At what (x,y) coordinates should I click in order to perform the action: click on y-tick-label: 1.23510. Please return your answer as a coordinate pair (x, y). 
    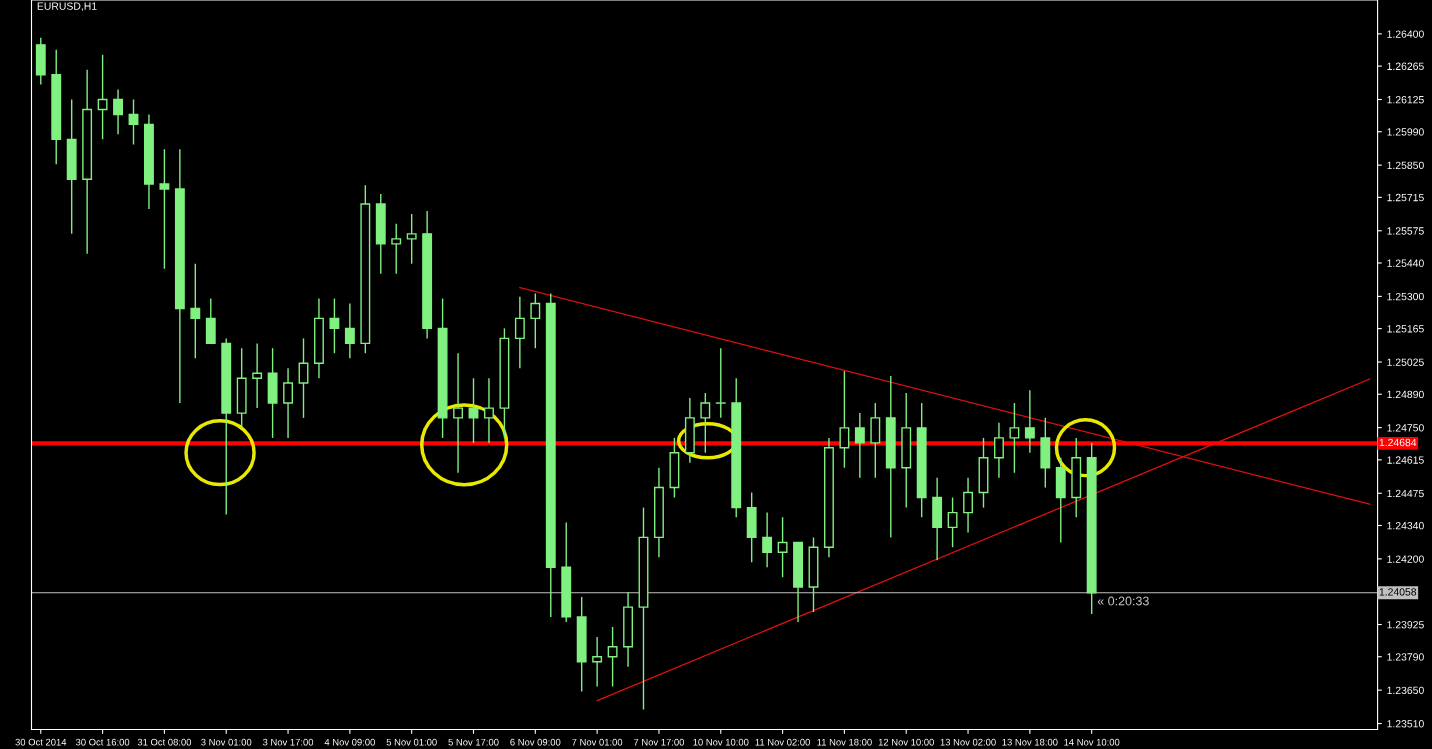
    Looking at the image, I should click on (1405, 724).